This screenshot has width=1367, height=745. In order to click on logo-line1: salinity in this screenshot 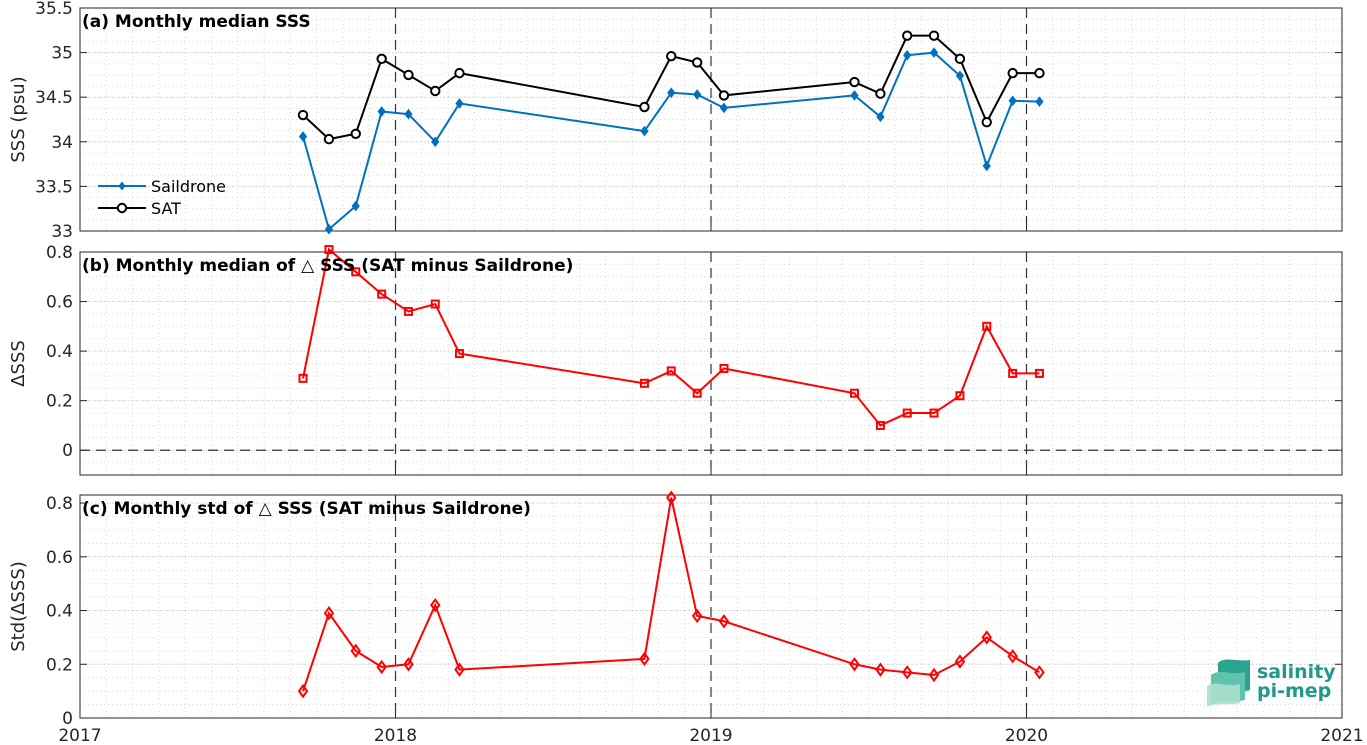, I will do `click(1296, 672)`.